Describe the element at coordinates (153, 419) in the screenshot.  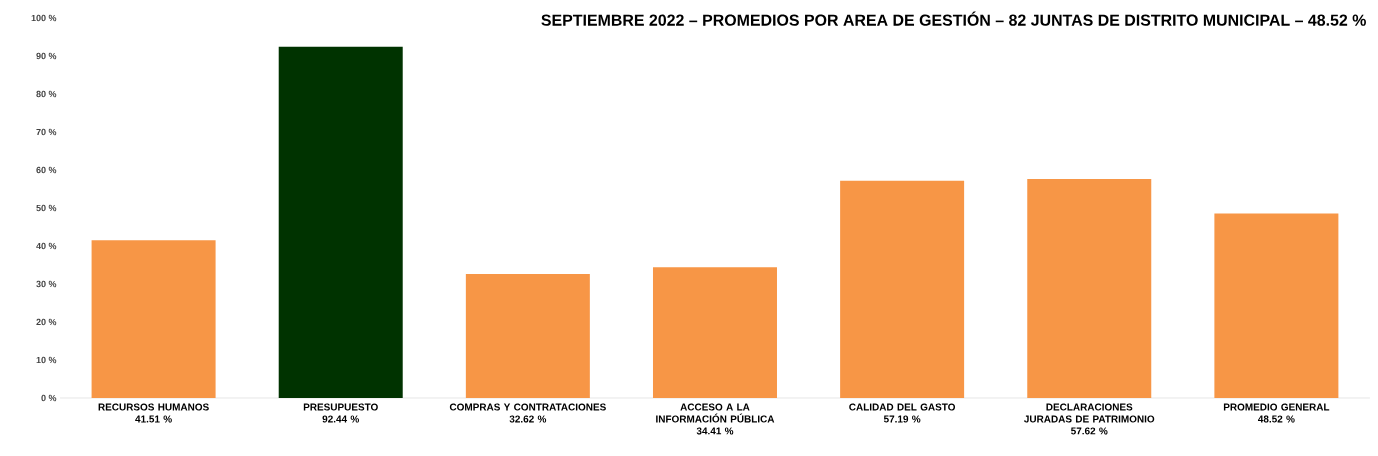
I see `data-label: 41.51 %` at that location.